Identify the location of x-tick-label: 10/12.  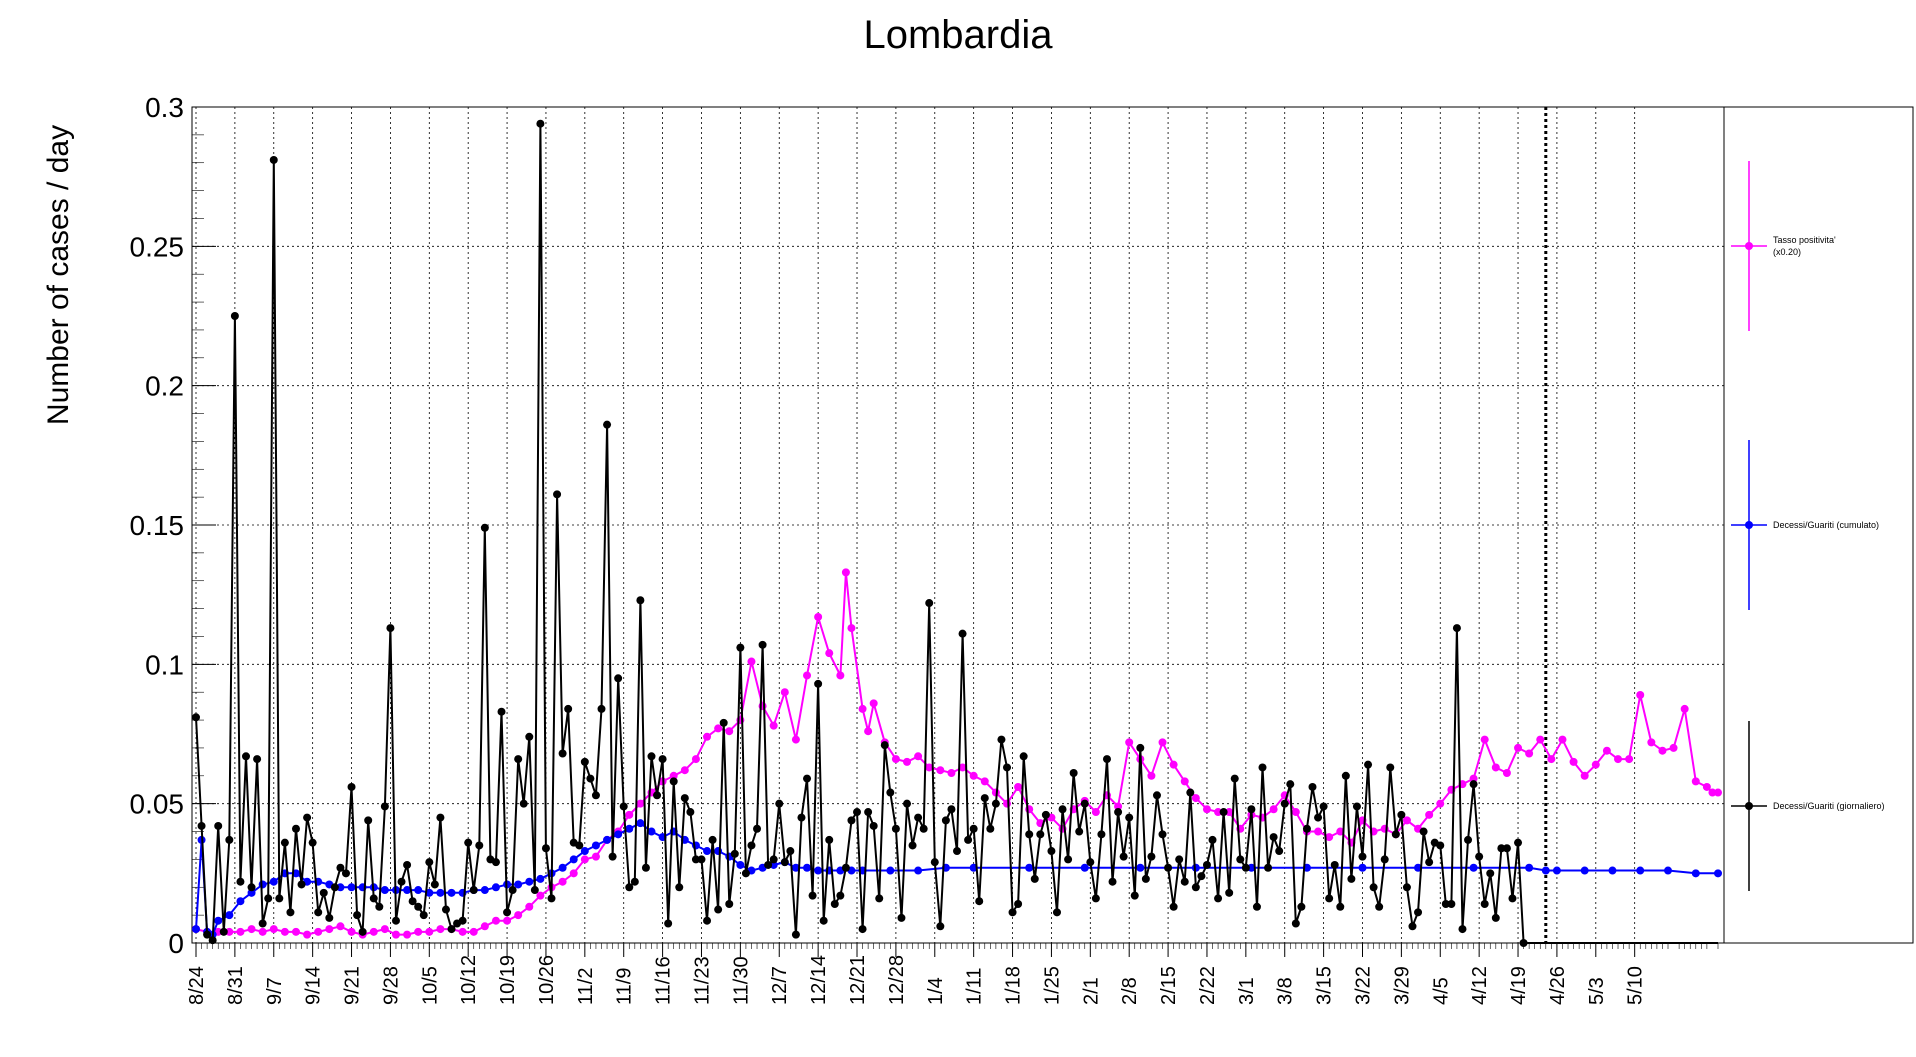
(469, 980).